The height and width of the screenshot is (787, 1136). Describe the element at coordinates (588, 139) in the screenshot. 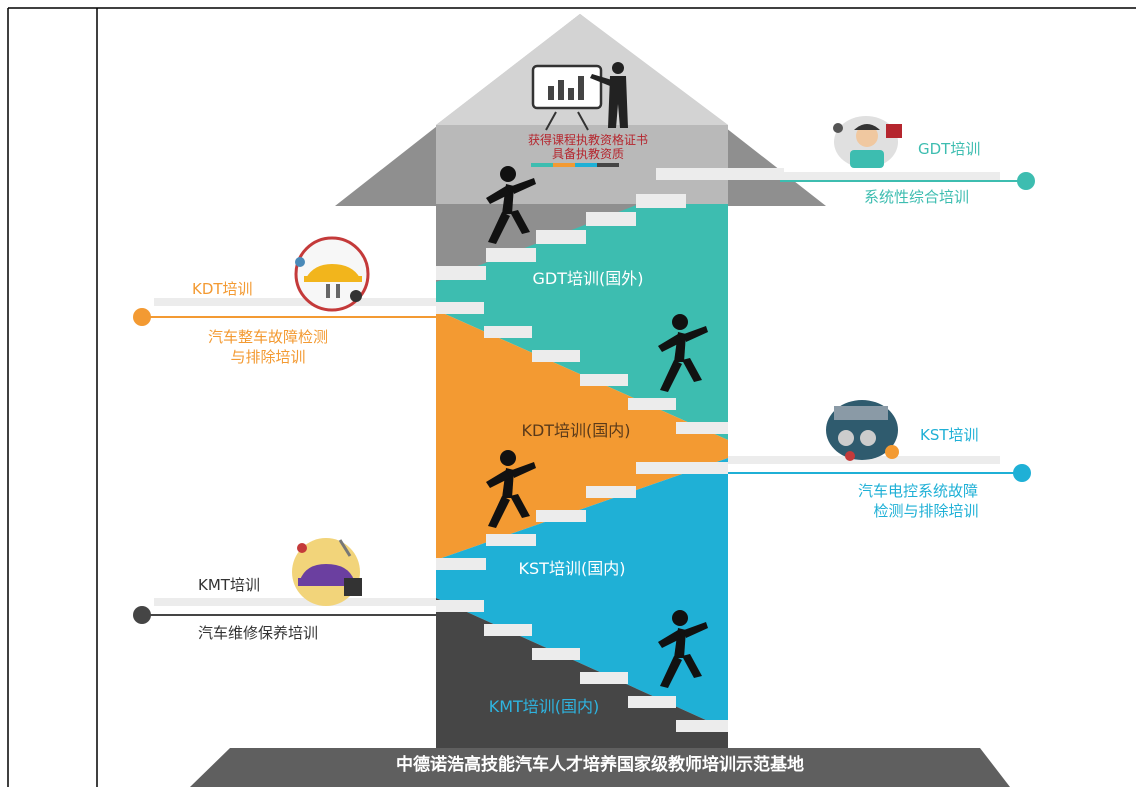

I see `roof-line1: 获得课程执教资格证书` at that location.